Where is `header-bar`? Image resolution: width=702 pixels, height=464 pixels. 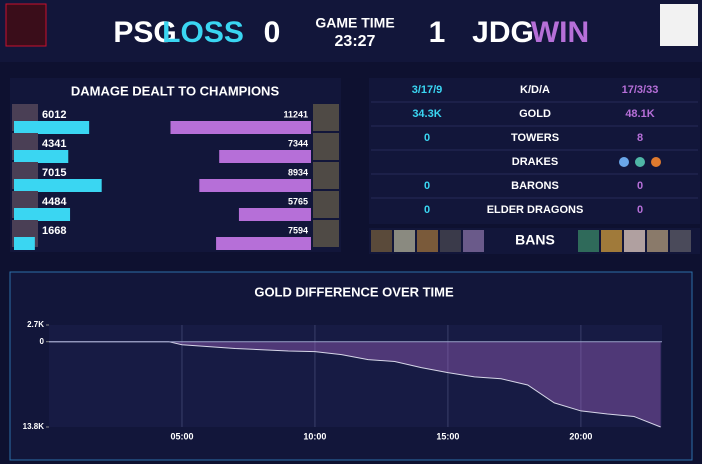 header-bar is located at coordinates (351, 31).